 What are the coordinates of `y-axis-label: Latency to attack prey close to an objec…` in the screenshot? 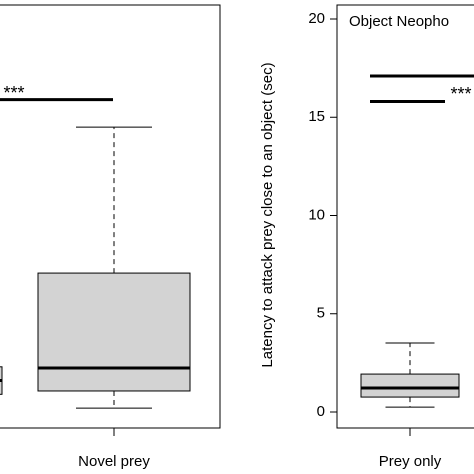 It's located at (267, 214).